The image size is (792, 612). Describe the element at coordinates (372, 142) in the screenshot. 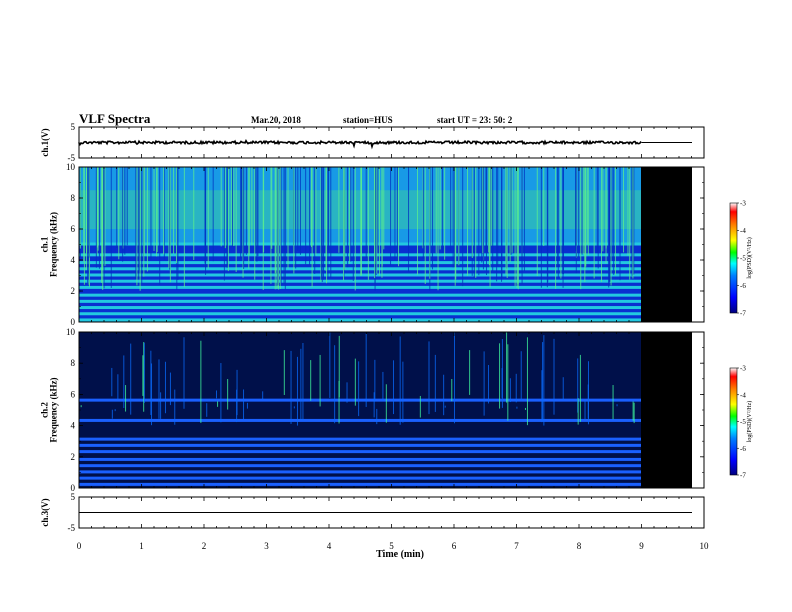

I see `ch1-waveform-panel: 5 -5 ch.1(V)` at that location.